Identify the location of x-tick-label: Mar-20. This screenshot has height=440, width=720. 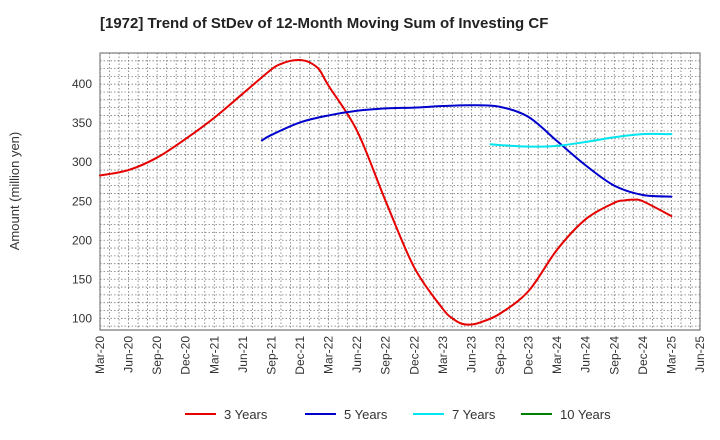
(100, 355).